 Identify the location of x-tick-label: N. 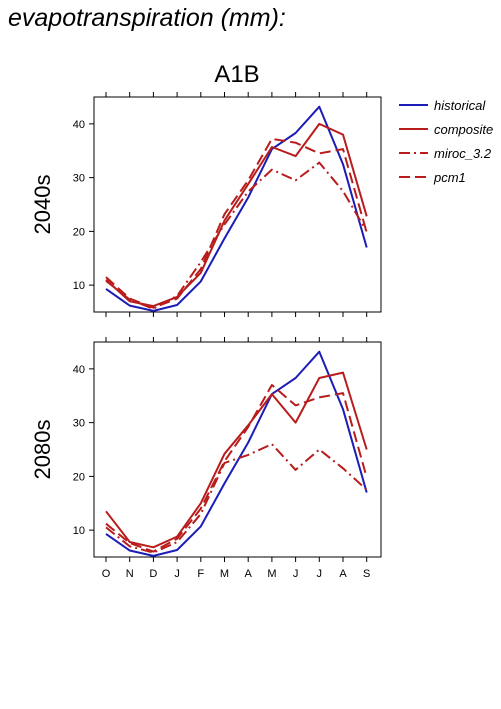
(130, 574).